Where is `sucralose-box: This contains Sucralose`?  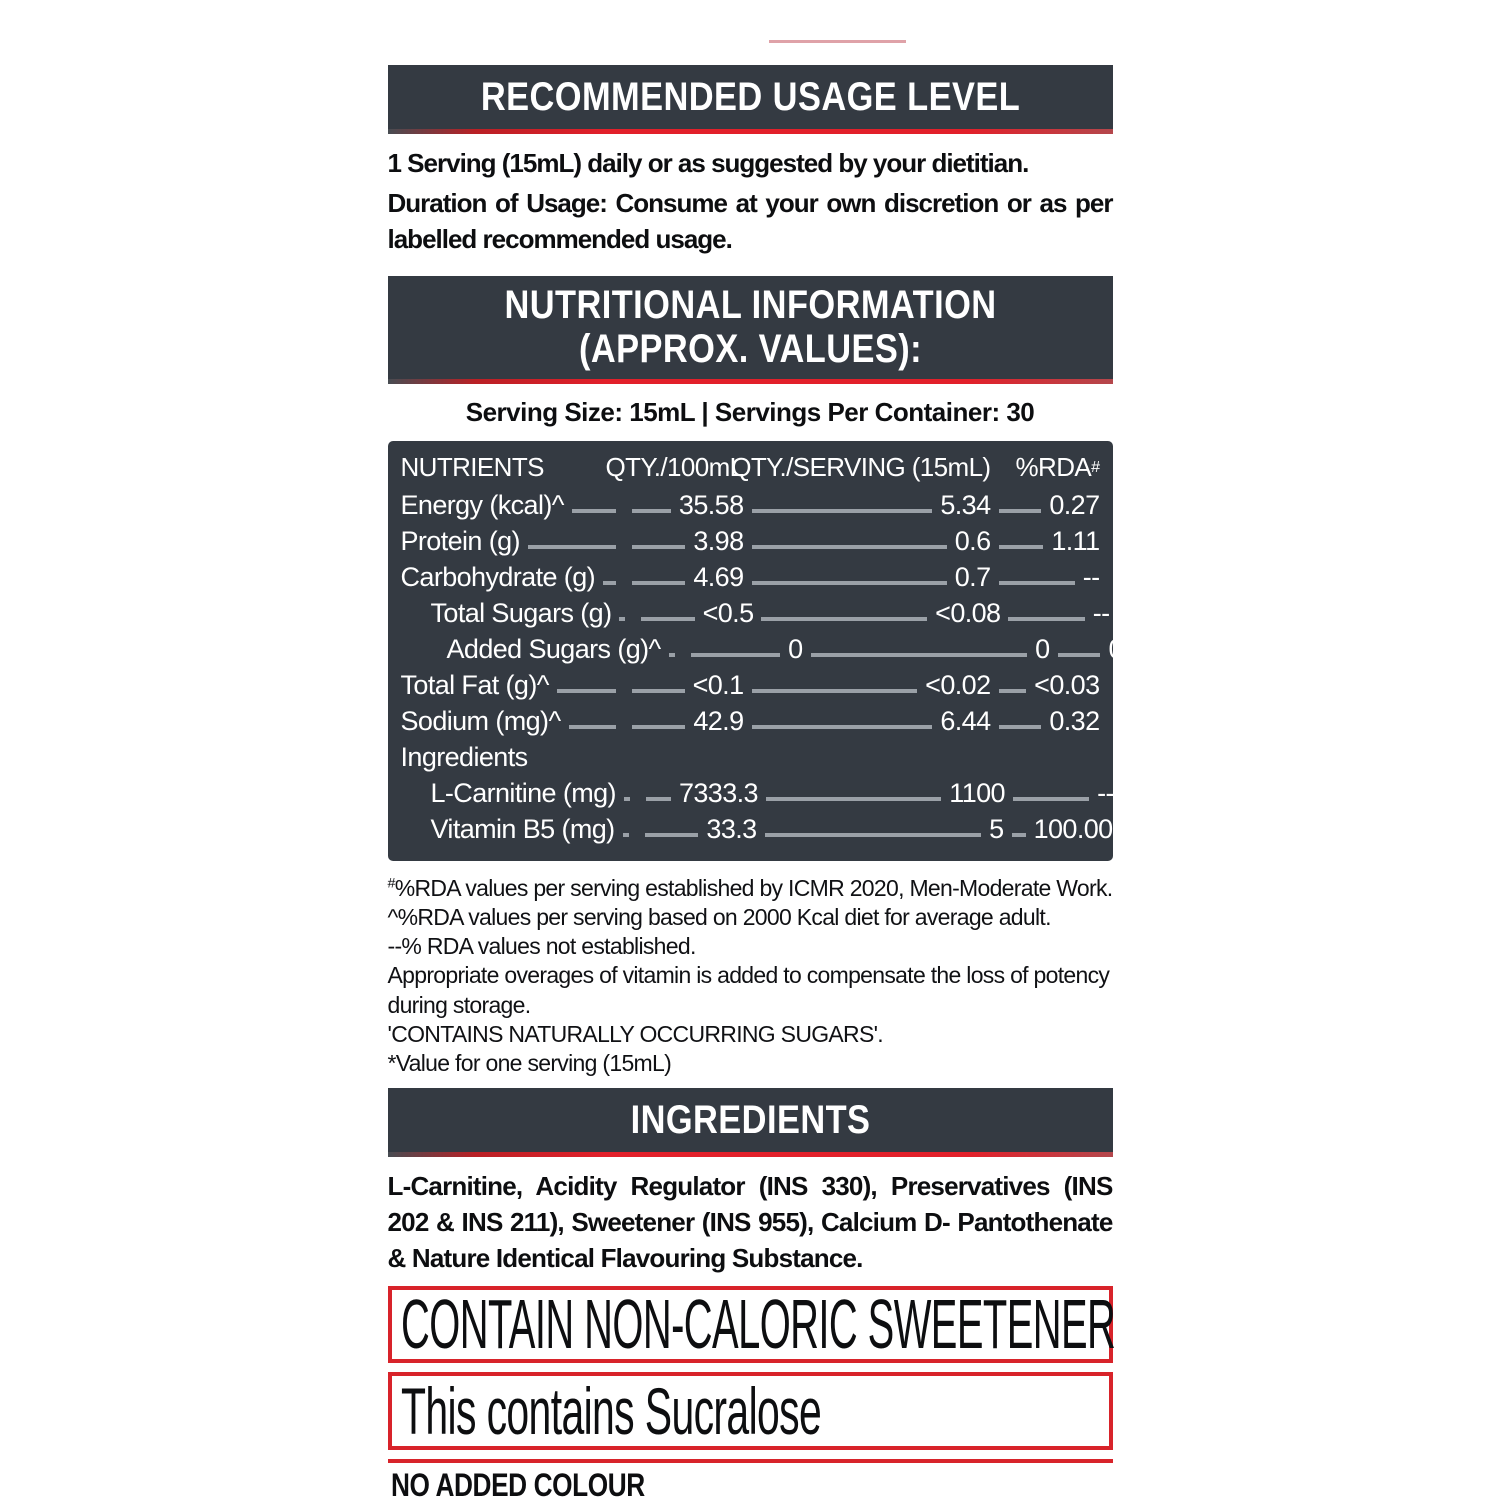
sucralose-box: This contains Sucralose is located at coordinates (750, 1410).